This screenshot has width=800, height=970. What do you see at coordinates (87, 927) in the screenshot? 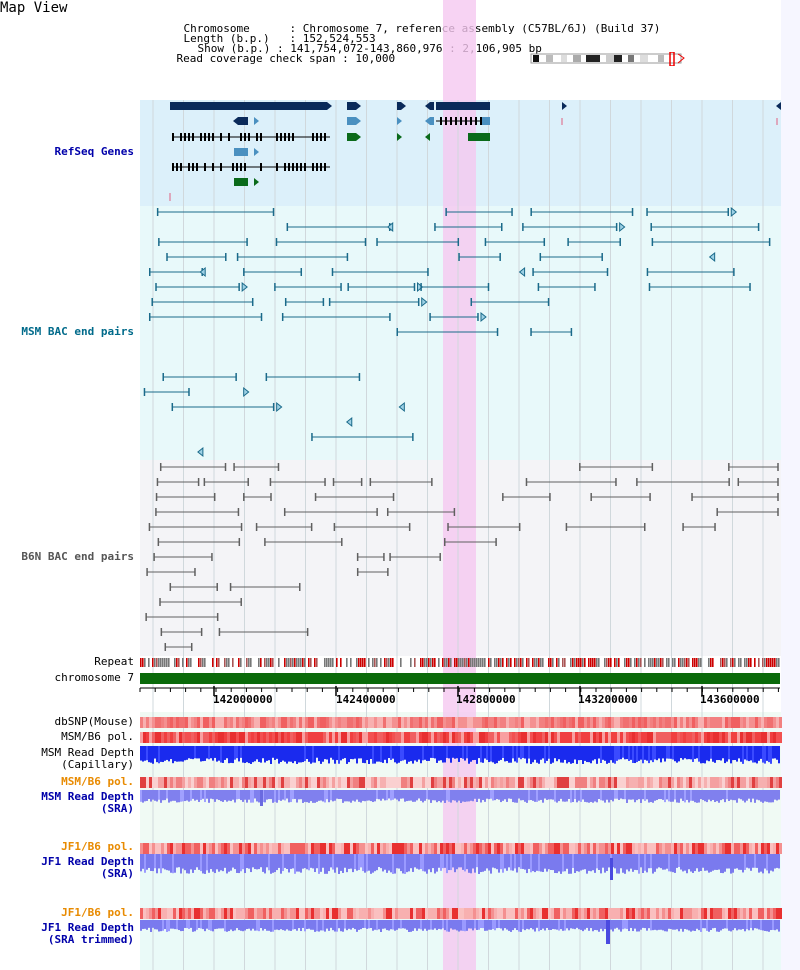
I see `jf1-read-depth-trimmed-label: JF1 Read Depth` at bounding box center [87, 927].